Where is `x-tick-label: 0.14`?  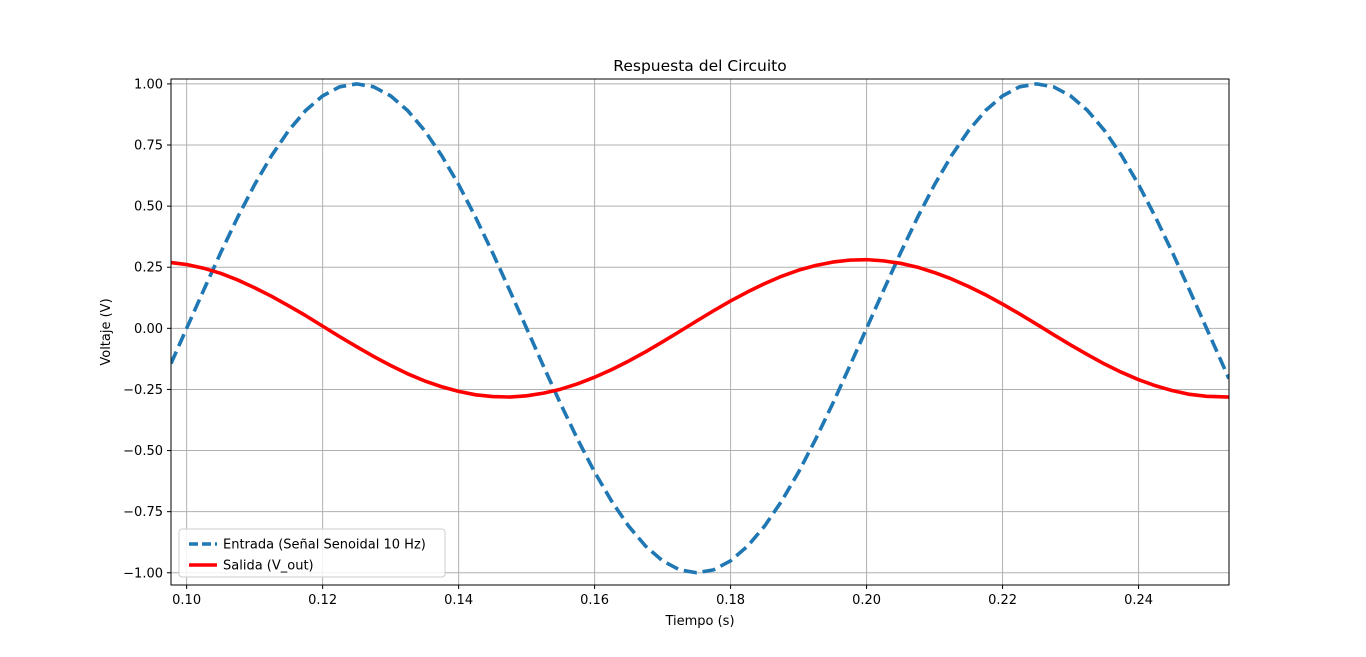
x-tick-label: 0.14 is located at coordinates (458, 600).